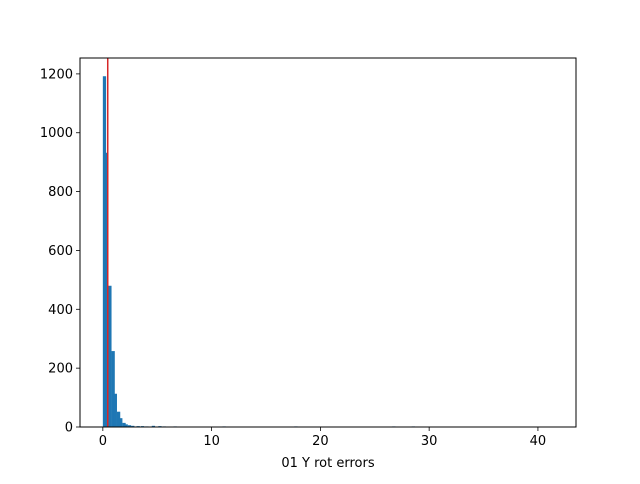 This screenshot has height=484, width=640. I want to click on y-tick-label: 1000, so click(56, 133).